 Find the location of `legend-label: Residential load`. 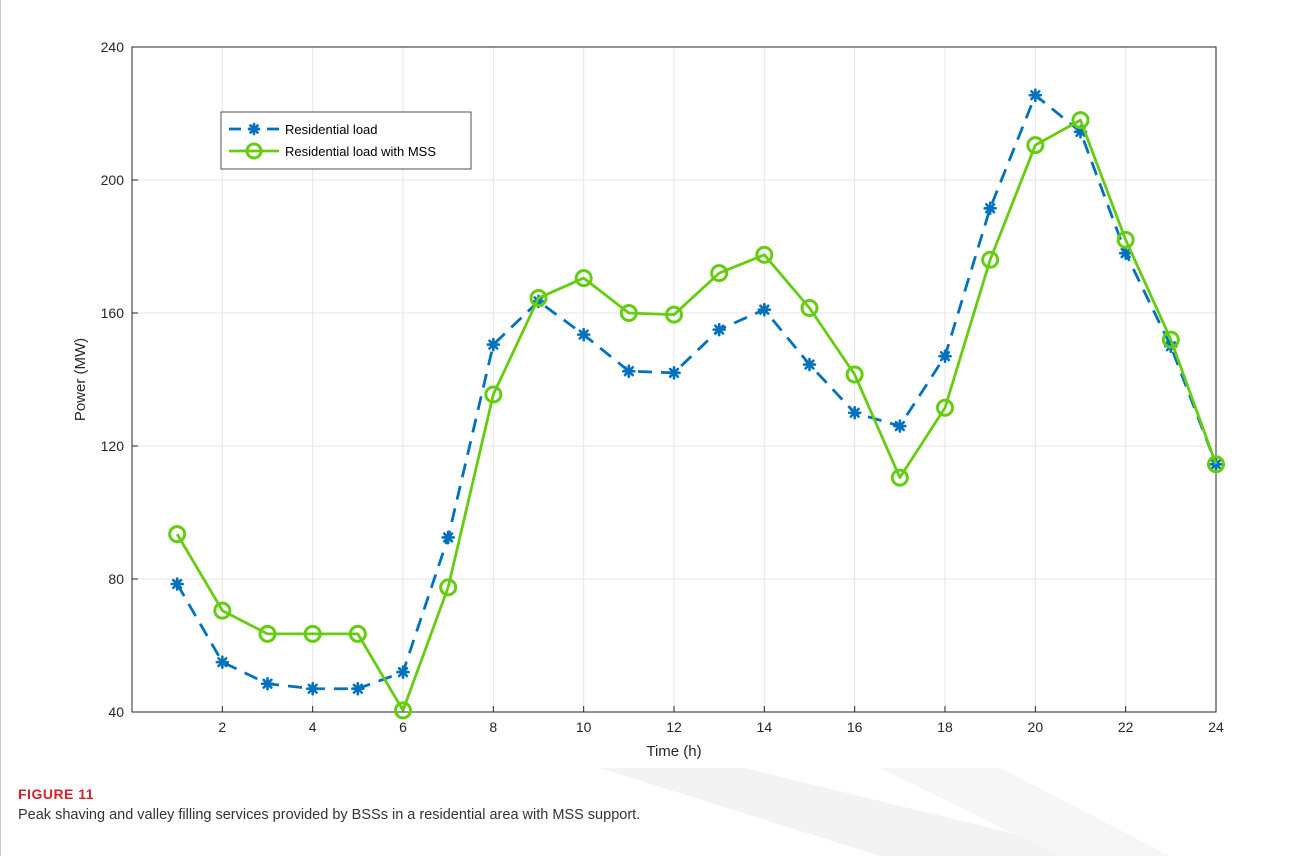

legend-label: Residential load is located at coordinates (331, 129).